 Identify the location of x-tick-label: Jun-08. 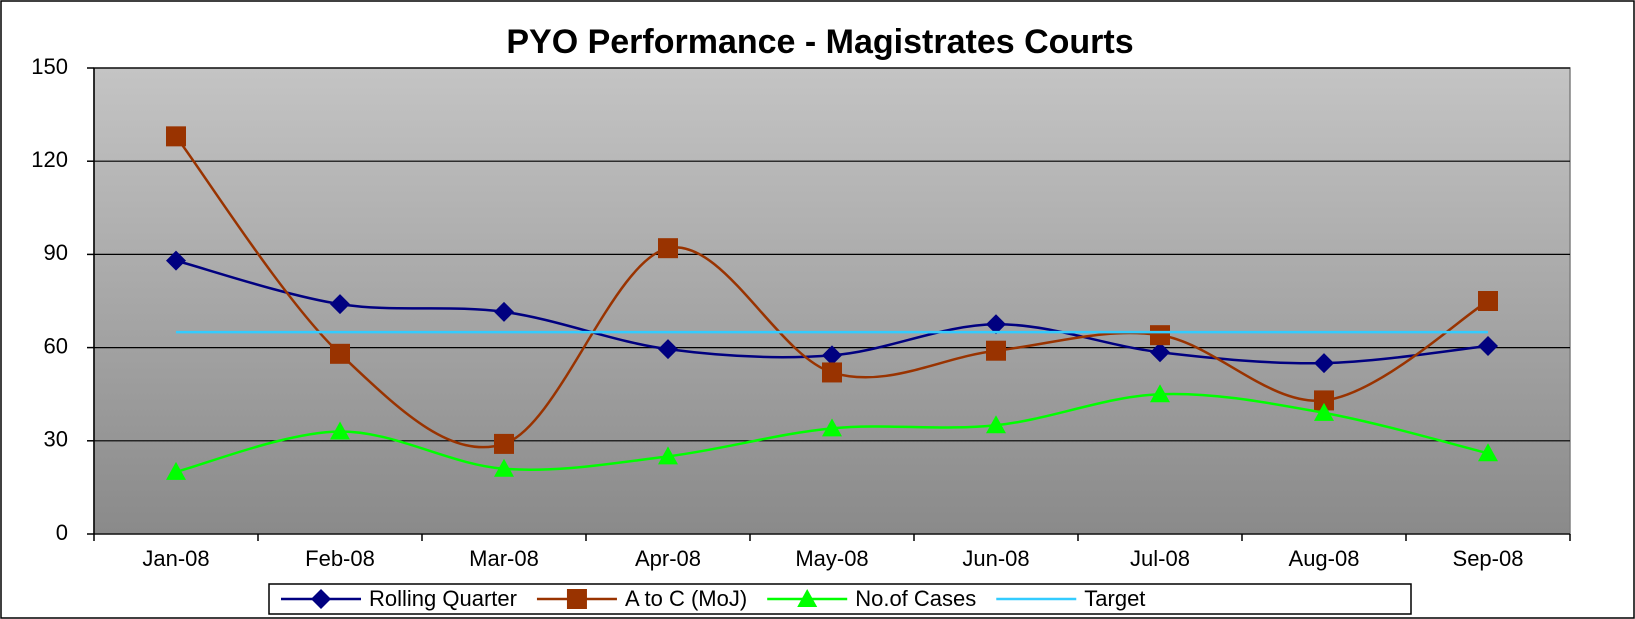
(995, 558).